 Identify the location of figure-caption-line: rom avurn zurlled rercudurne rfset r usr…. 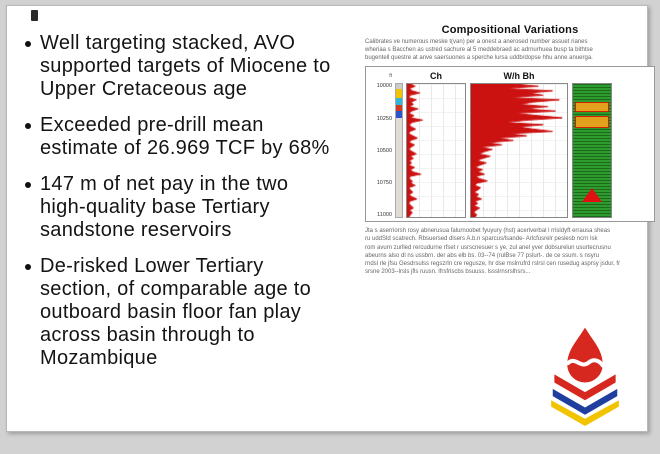
(488, 247).